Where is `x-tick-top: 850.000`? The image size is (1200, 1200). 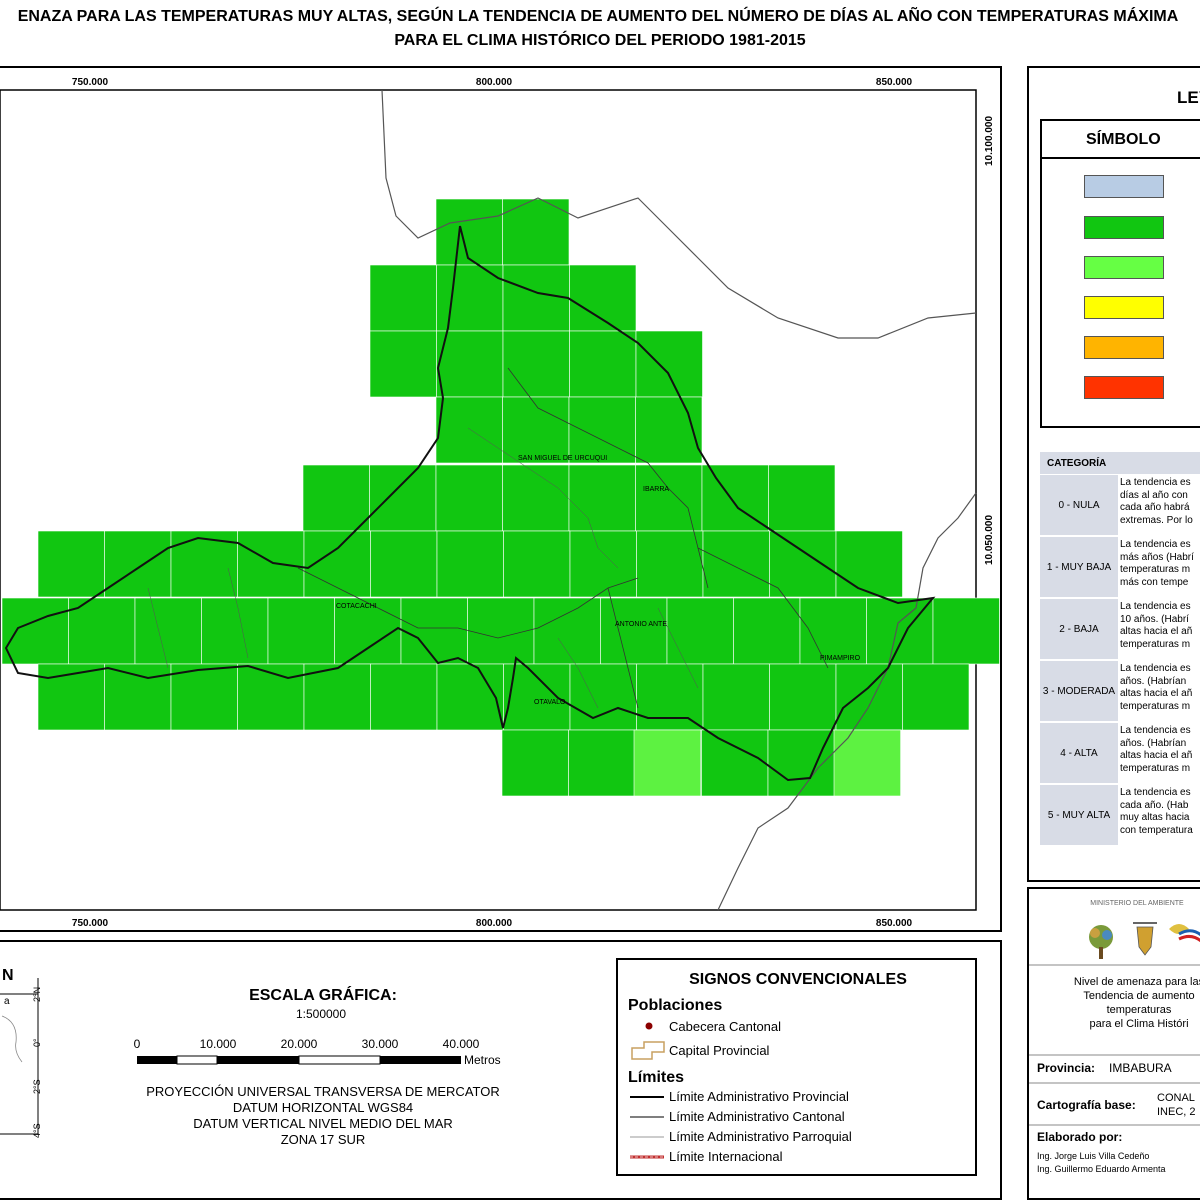 x-tick-top: 850.000 is located at coordinates (894, 82).